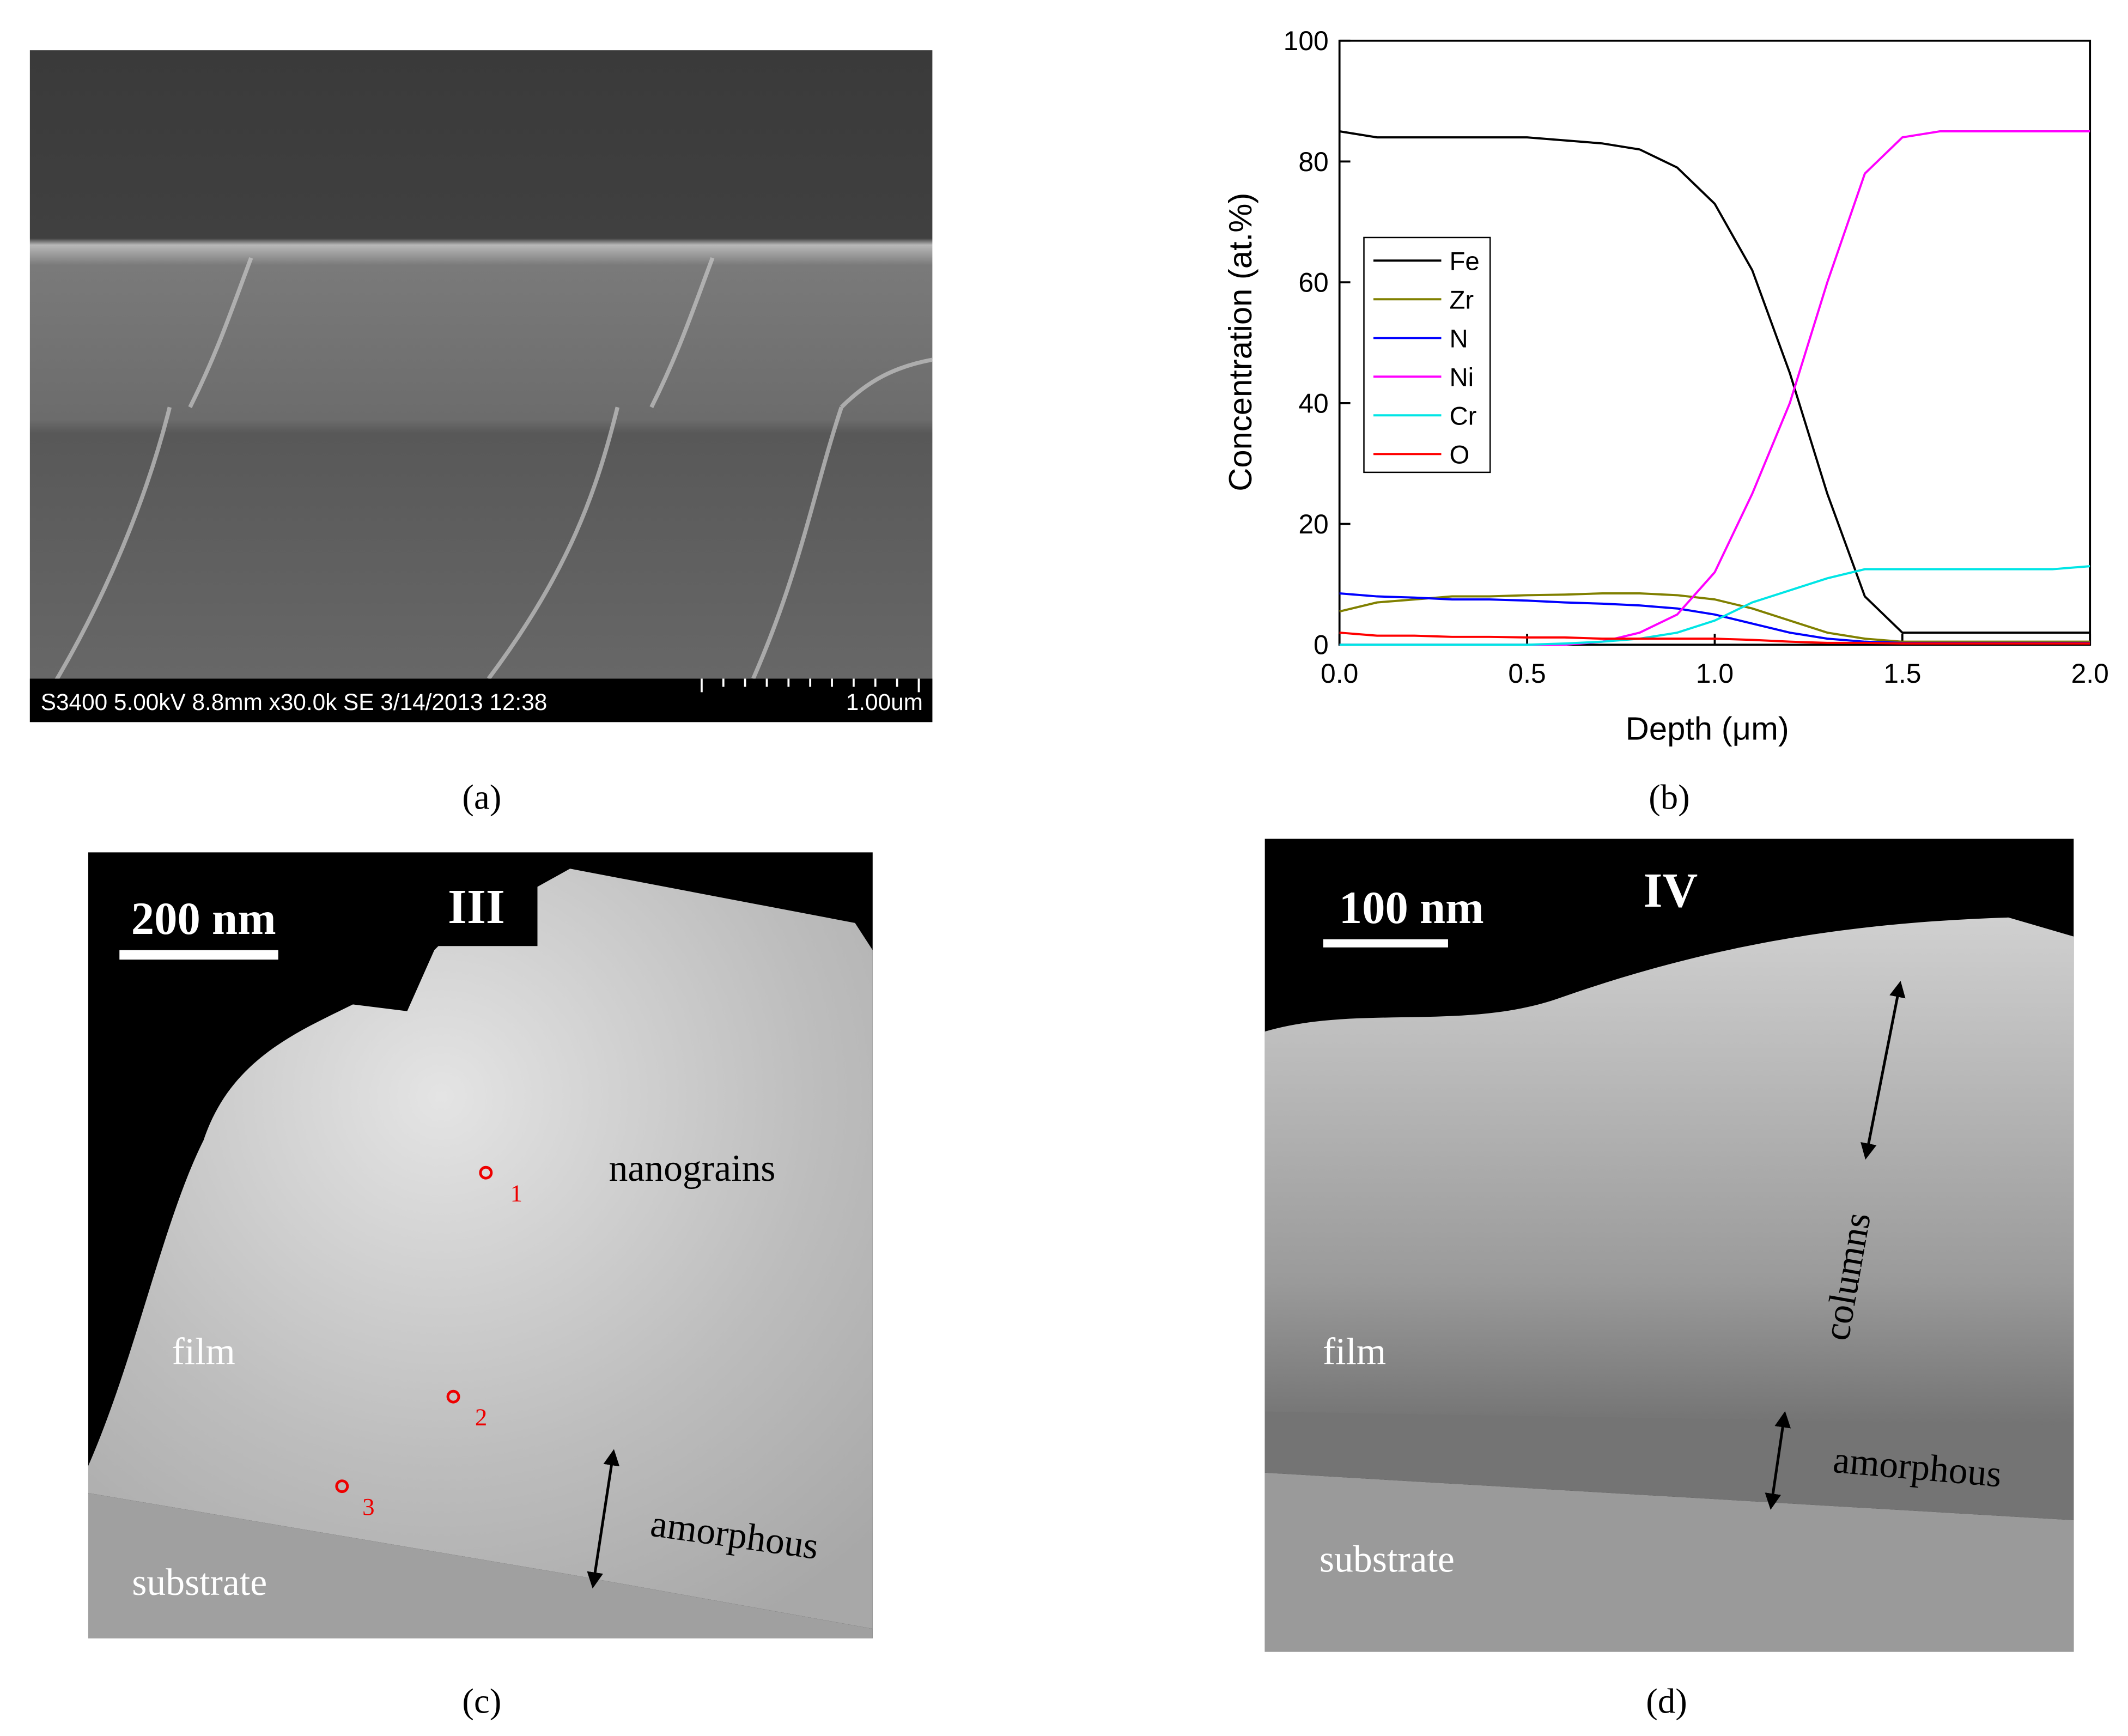  Describe the element at coordinates (2090, 673) in the screenshot. I see `x-tick-label: 2.0` at that location.